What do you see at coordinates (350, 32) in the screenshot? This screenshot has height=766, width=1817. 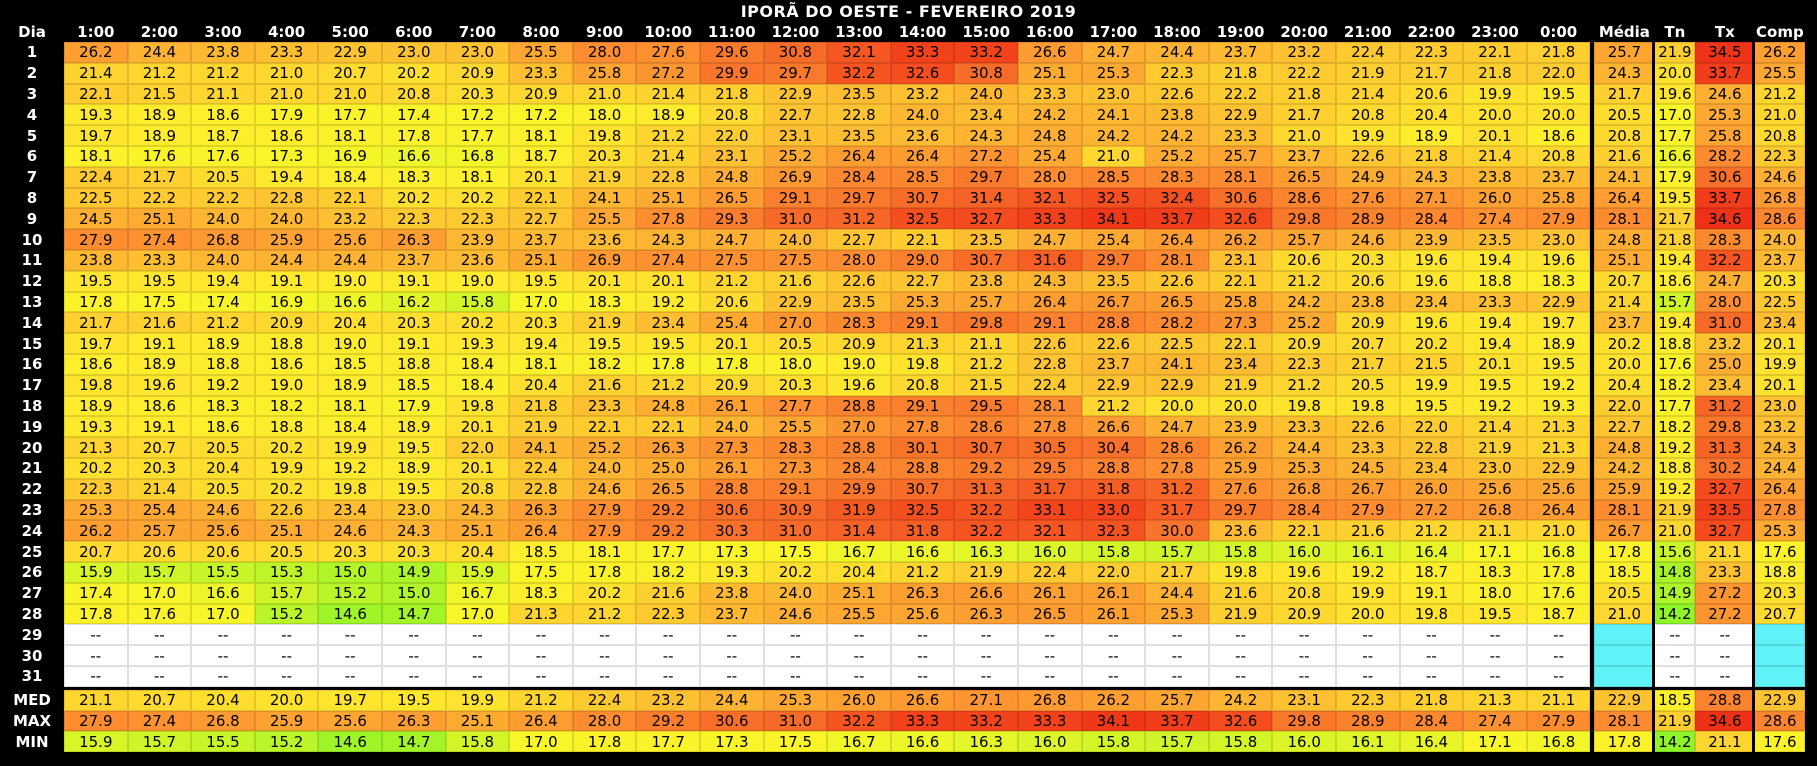 I see `hour-header: 5:00` at bounding box center [350, 32].